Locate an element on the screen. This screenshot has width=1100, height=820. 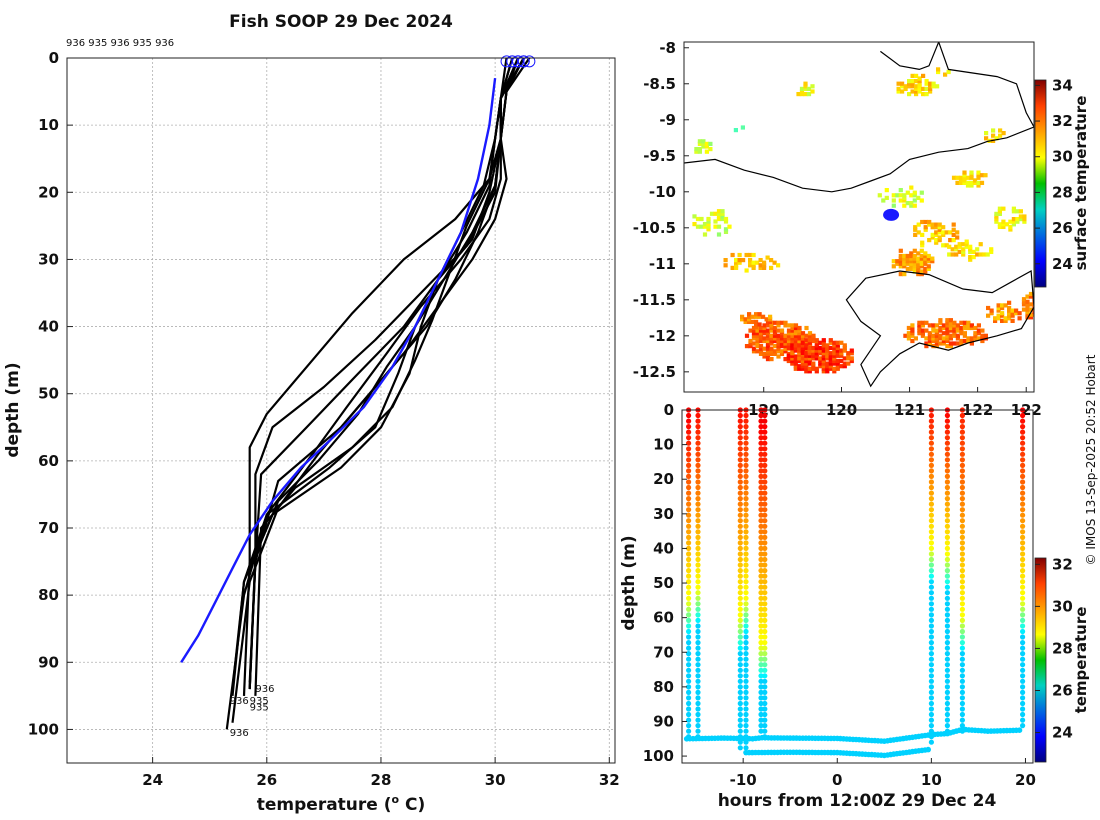
profile-y-tick-label: 100 is located at coordinates (43, 729).